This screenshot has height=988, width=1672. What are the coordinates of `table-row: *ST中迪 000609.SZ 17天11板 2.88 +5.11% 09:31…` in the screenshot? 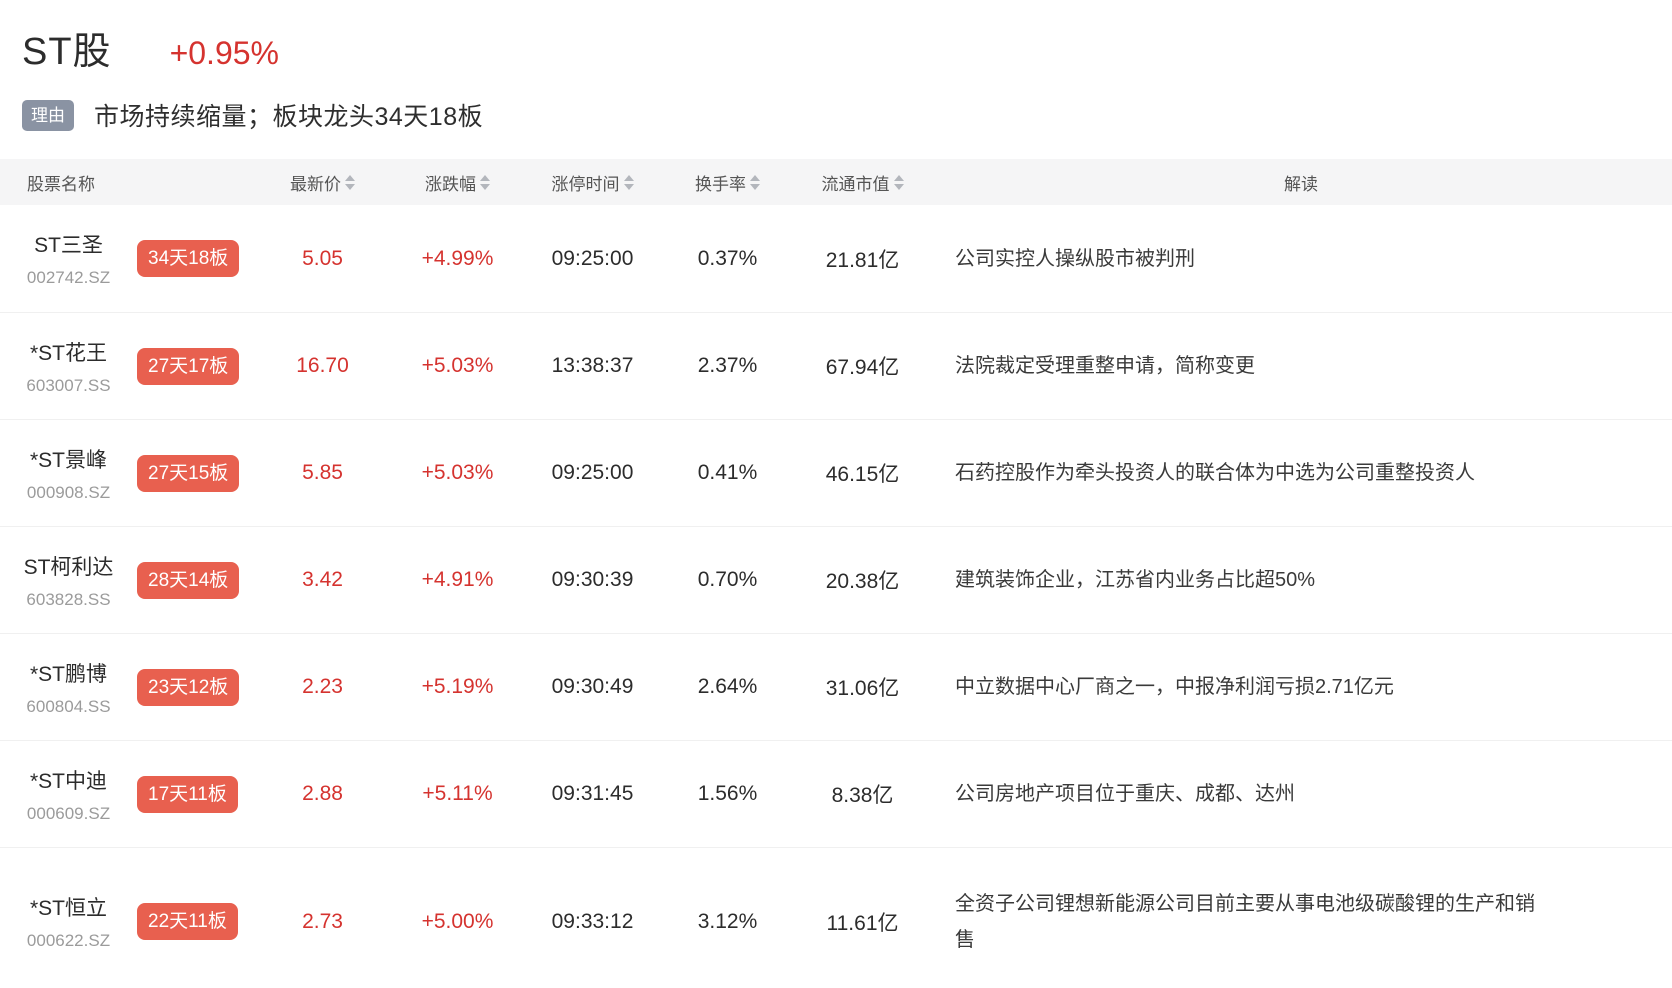 It's located at (836, 793).